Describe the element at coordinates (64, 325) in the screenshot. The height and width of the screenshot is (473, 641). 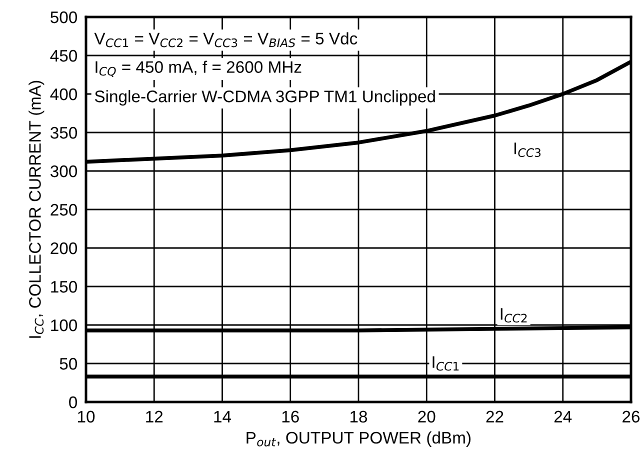
I see `y-tick-label: 100` at that location.